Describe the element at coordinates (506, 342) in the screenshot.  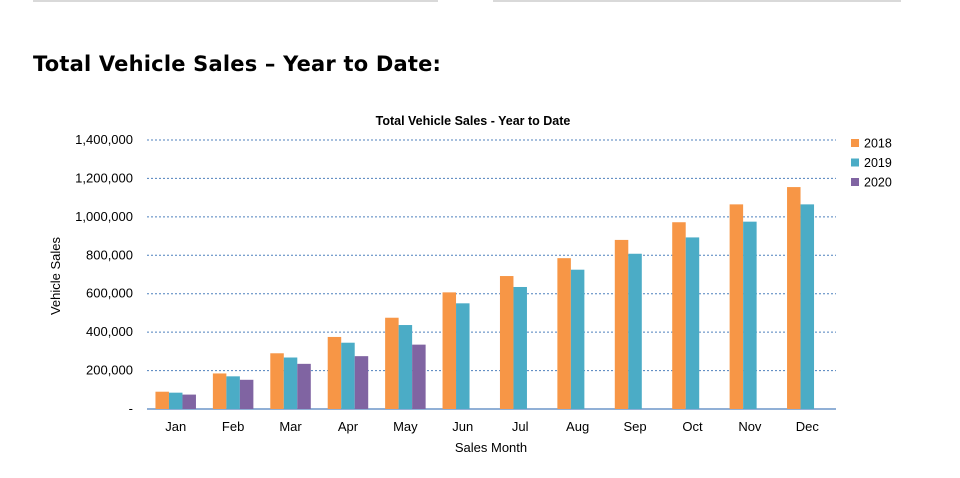
I see `bar-2018-jul` at that location.